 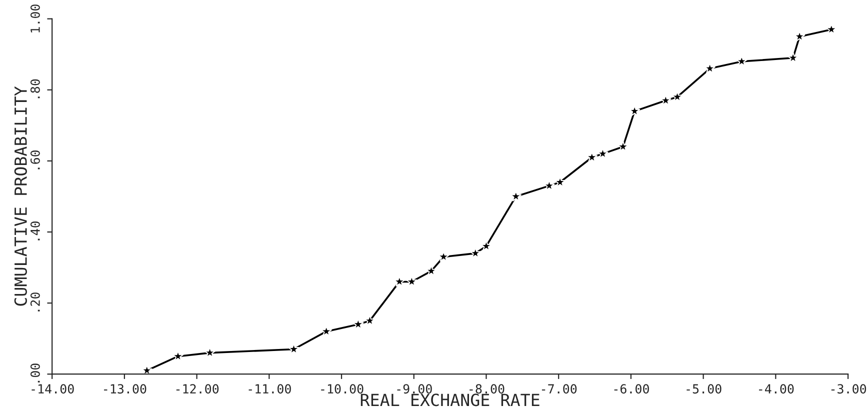 I want to click on x-tick-label: -14.00, so click(x=53, y=389).